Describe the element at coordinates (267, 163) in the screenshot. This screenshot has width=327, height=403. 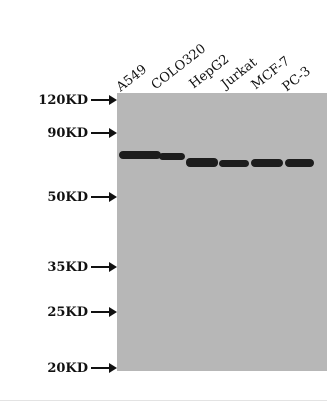
I see `band-mcf7` at that location.